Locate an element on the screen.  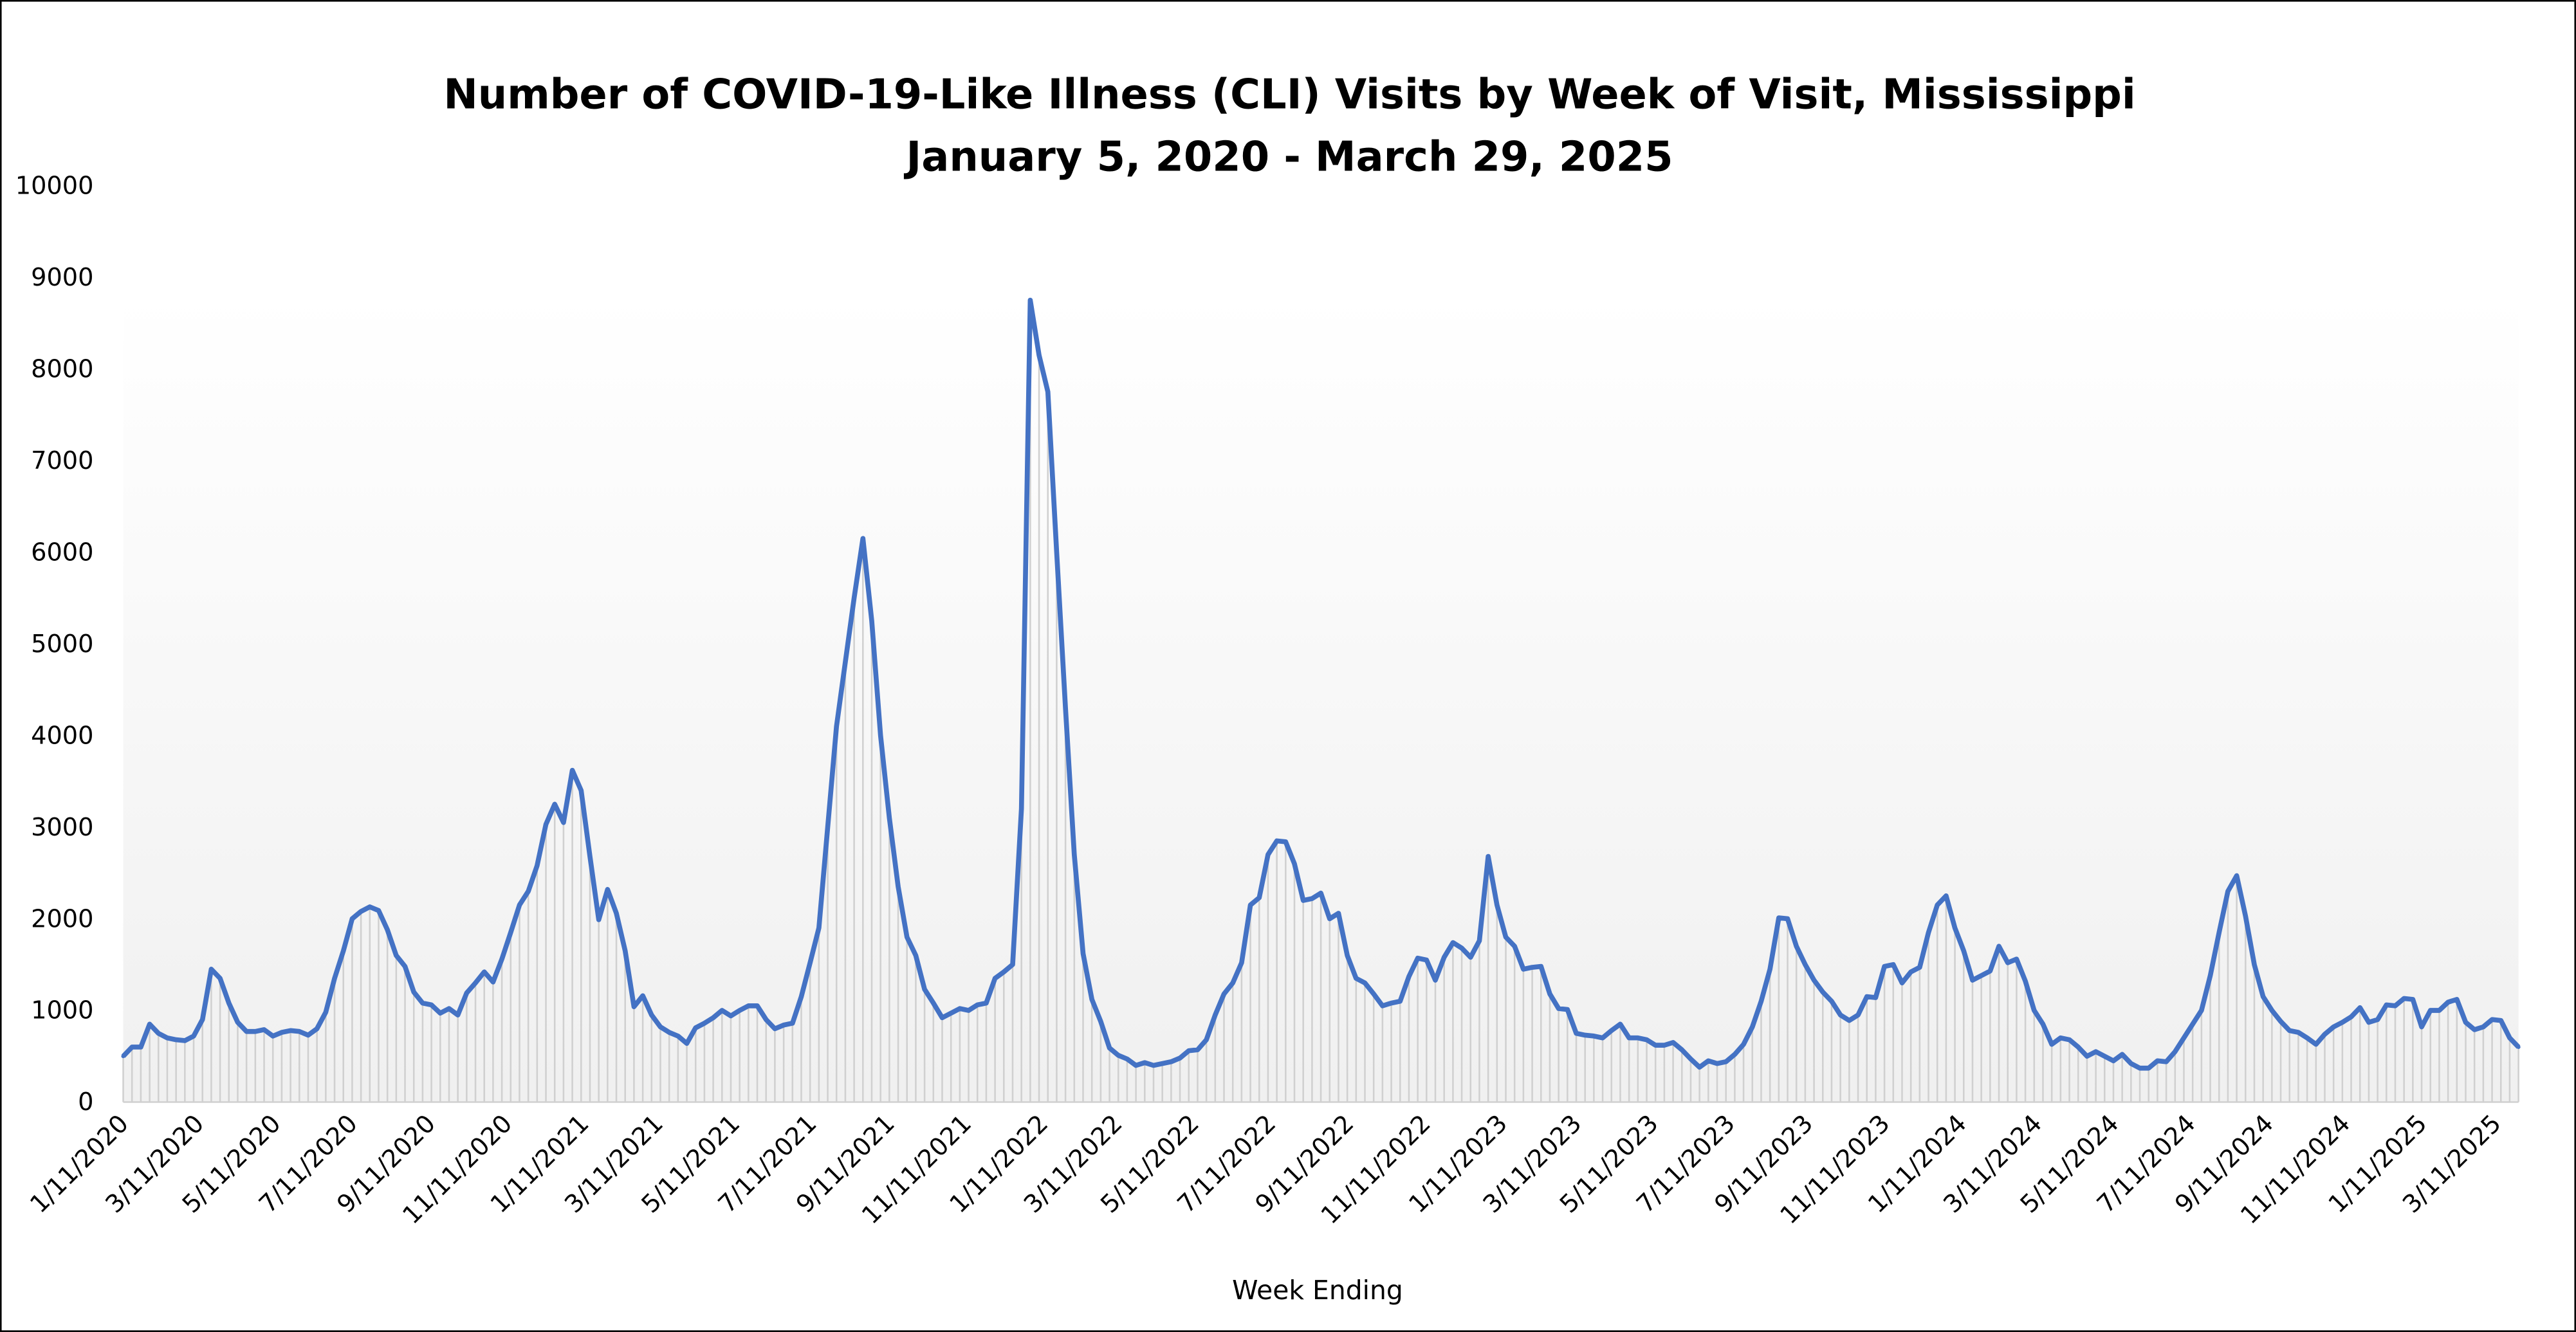
y-tick-label: 8000 is located at coordinates (62, 368).